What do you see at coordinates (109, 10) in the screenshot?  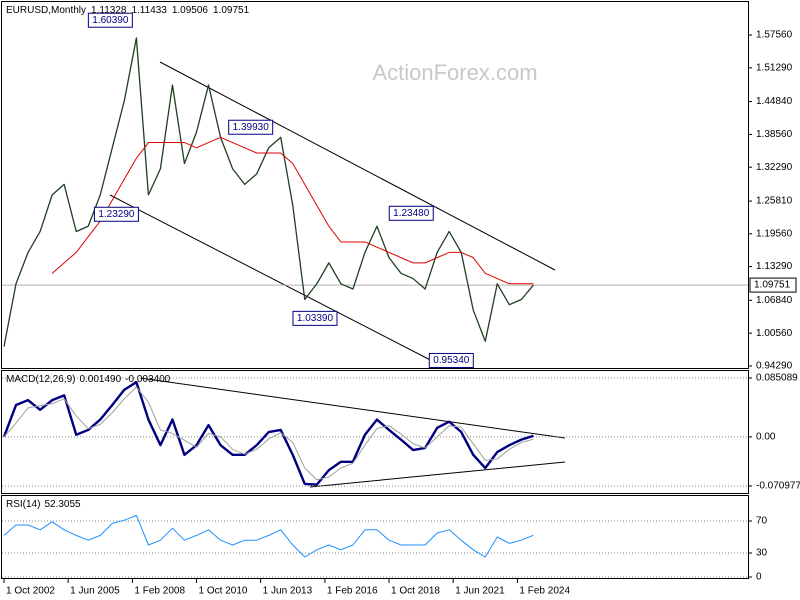 I see `ohlc-value: 1.11328` at bounding box center [109, 10].